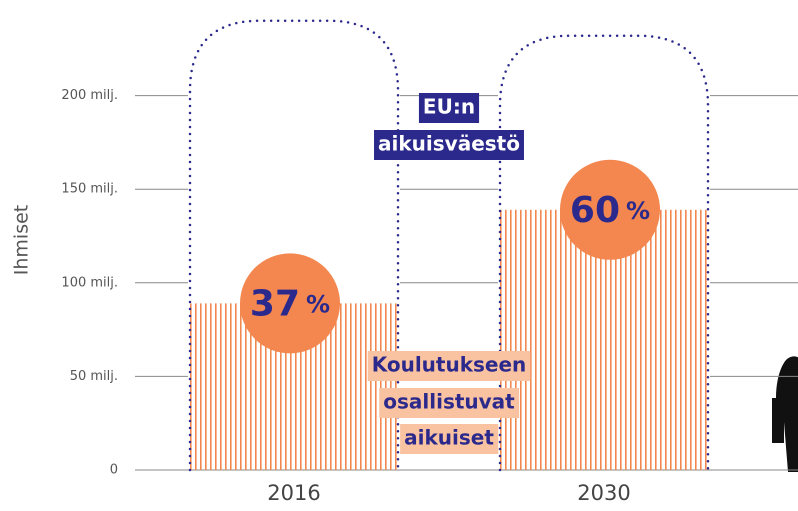 The width and height of the screenshot is (798, 511). What do you see at coordinates (89, 189) in the screenshot?
I see `y-tick-label: 150 milj.` at bounding box center [89, 189].